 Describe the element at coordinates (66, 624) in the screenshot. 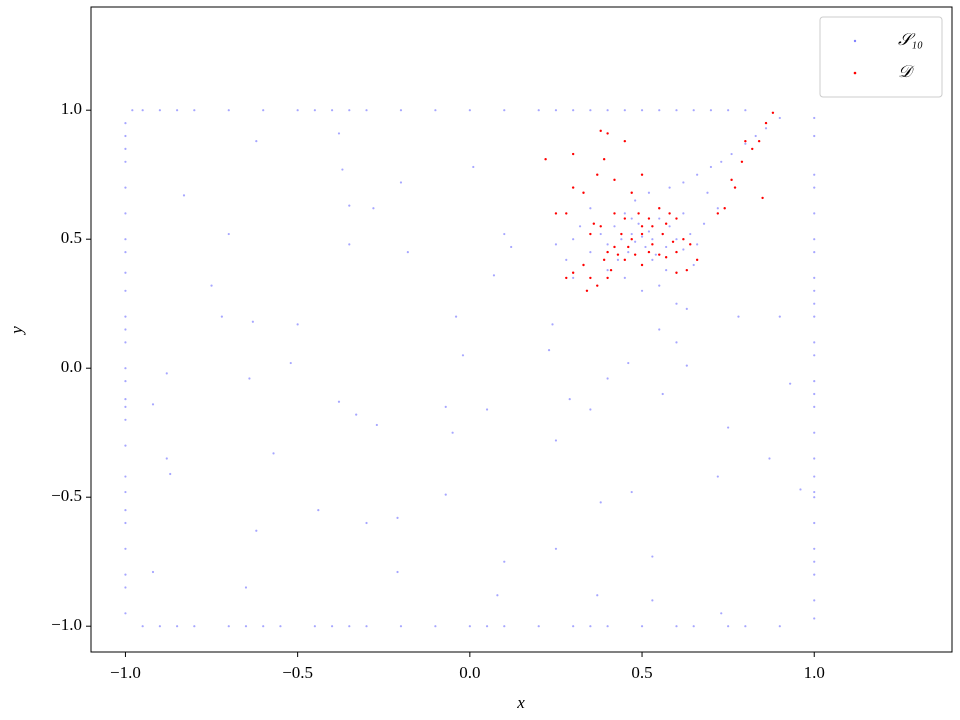

I see `y-tick-label: −1.0` at that location.